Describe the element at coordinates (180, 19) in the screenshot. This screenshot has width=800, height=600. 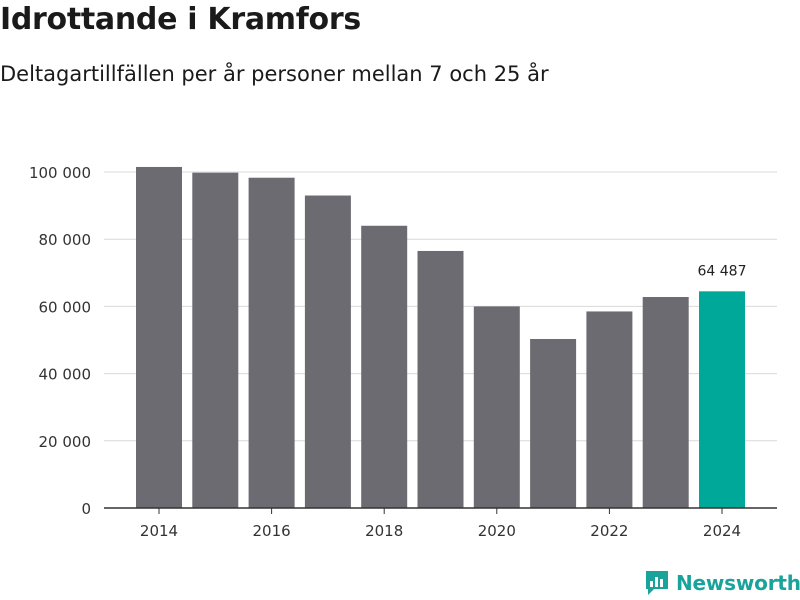
I see `chart-title: Idrottande i Kramfors` at that location.